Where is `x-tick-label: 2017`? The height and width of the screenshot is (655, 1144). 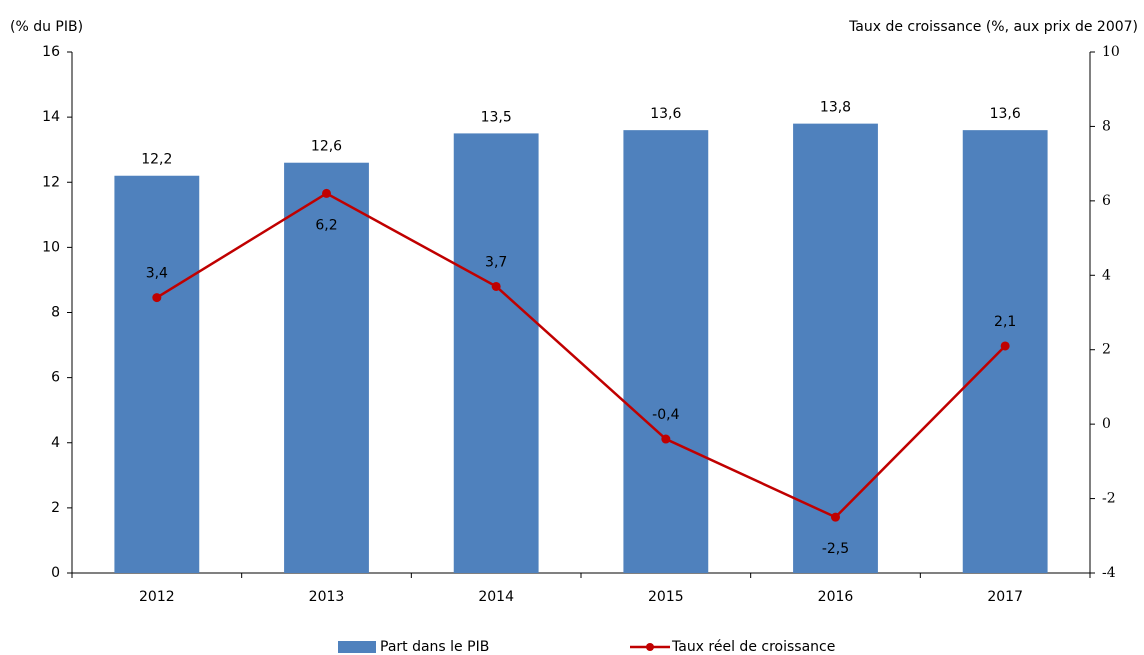
x-tick-label: 2017 is located at coordinates (1005, 597).